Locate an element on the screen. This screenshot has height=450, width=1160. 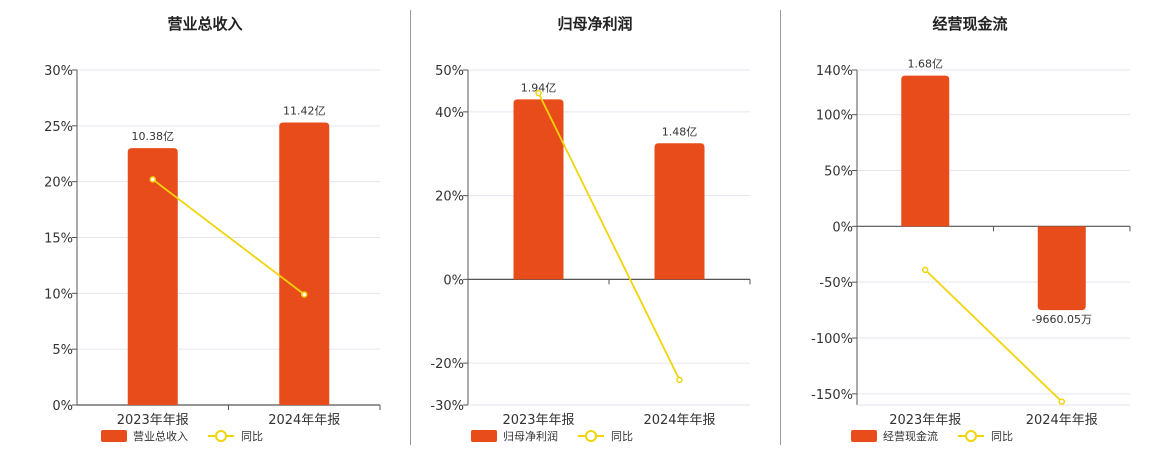
chart-legend: 经营现金流 同比 is located at coordinates (932, 436).